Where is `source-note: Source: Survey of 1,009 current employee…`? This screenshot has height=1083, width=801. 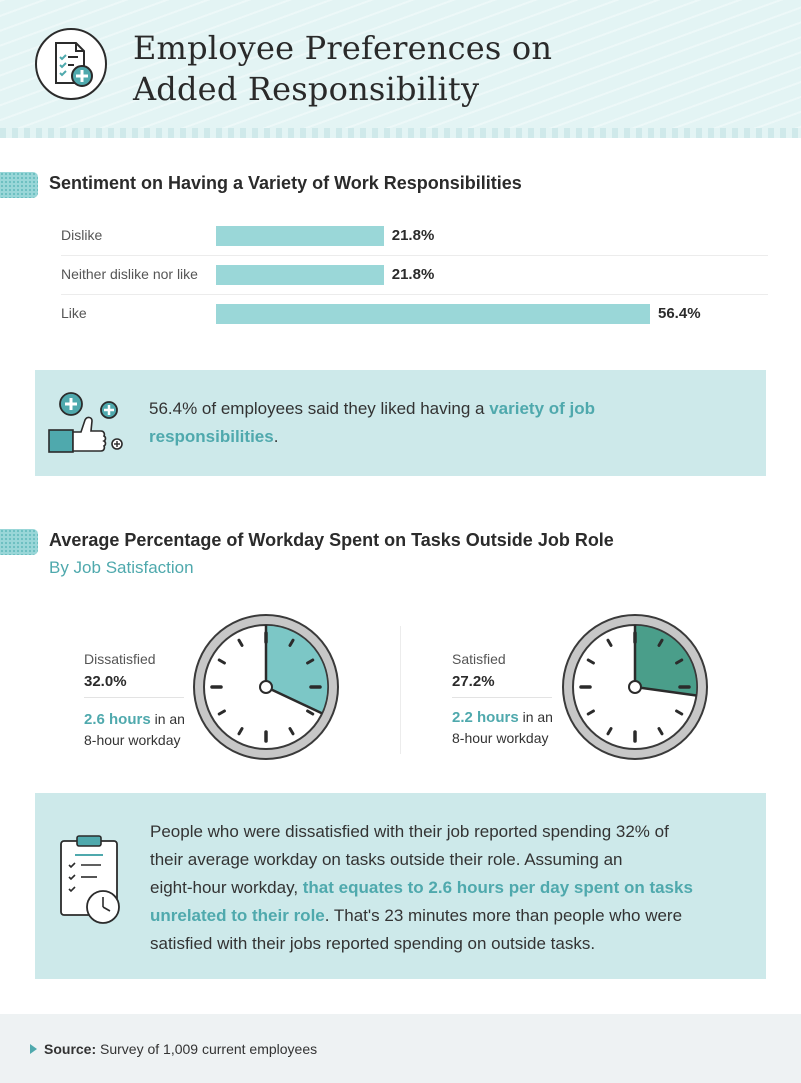
source-note: Source: Survey of 1,009 current employee… is located at coordinates (181, 1049).